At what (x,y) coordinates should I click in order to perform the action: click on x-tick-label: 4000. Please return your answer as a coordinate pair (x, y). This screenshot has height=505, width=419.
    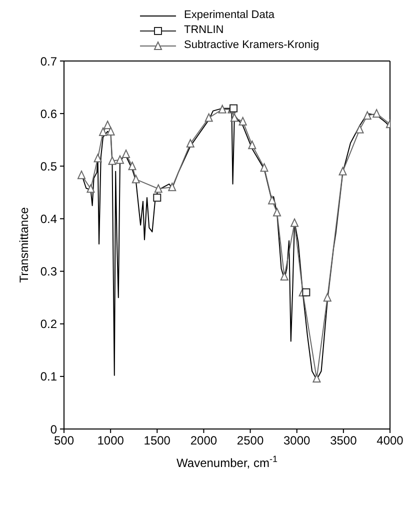
    Looking at the image, I should click on (390, 441).